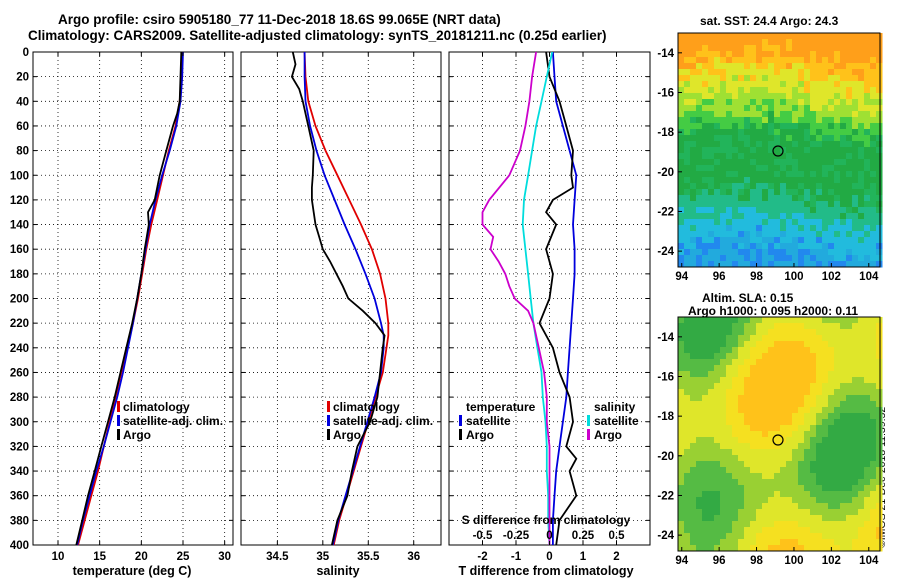 The height and width of the screenshot is (580, 900). I want to click on y-tick-label: 120, so click(19, 201).